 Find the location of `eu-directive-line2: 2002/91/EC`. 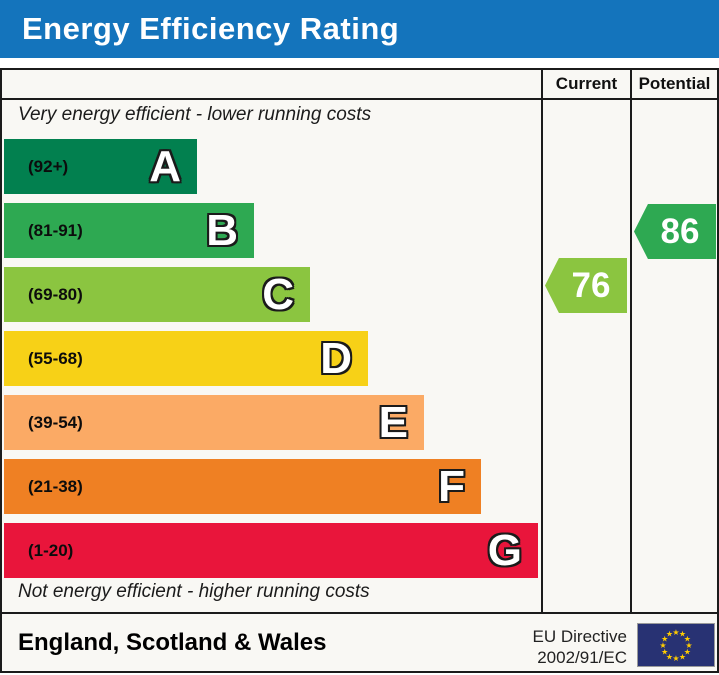

eu-directive-line2: 2002/91/EC is located at coordinates (582, 657).